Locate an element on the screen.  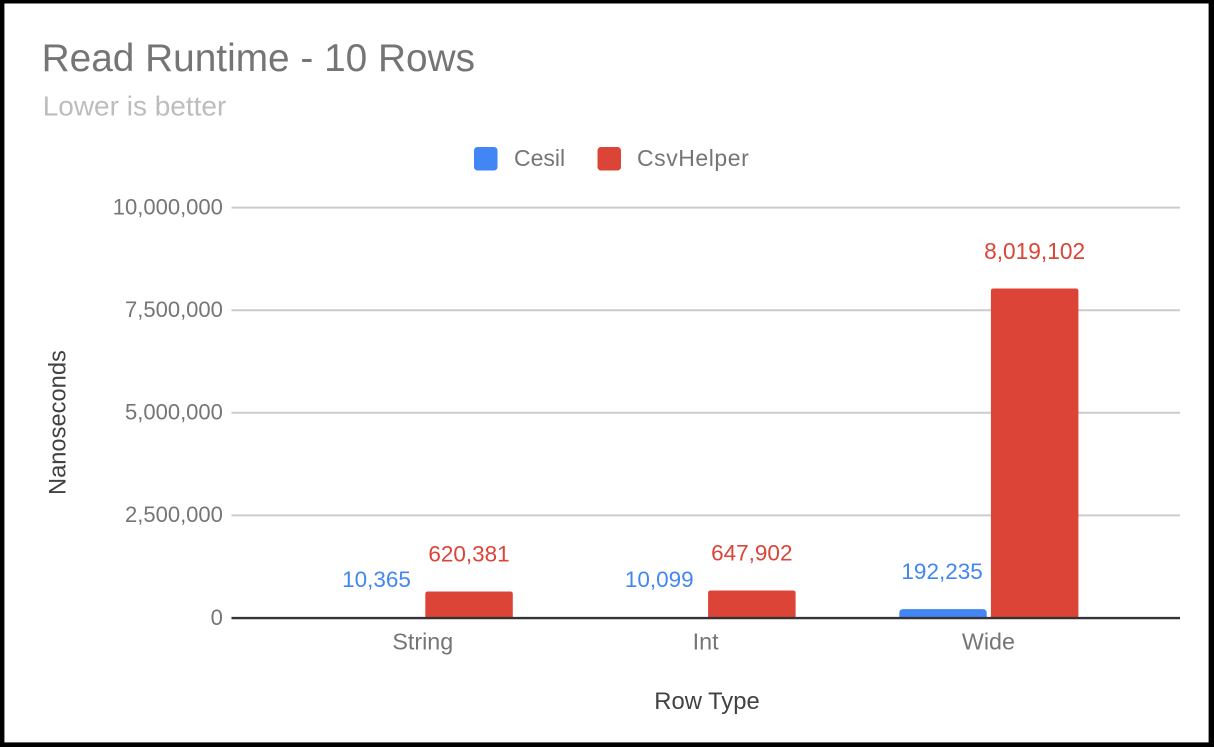
svg-text: String is located at coordinates (422, 641).